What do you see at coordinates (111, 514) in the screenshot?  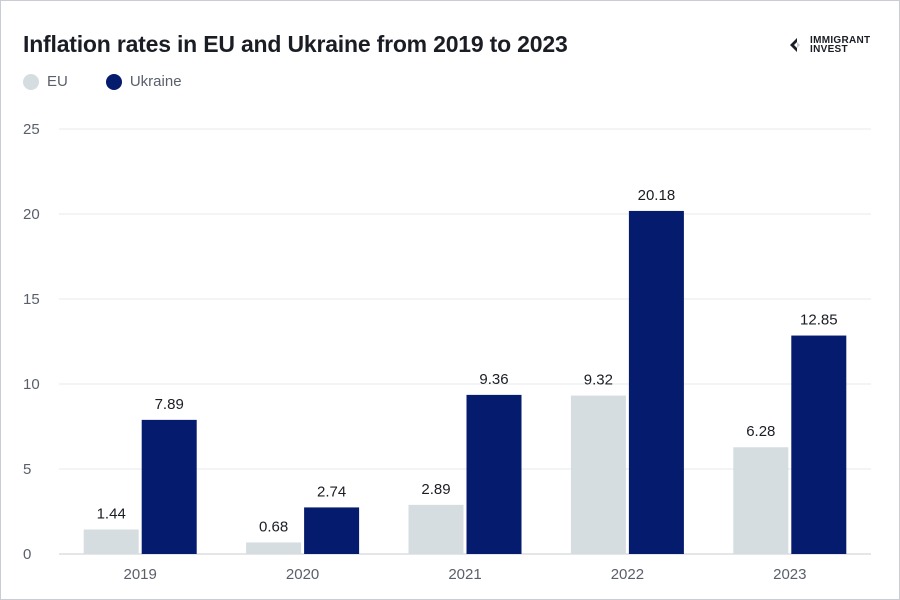 I see `data-label-eu: 1.44` at bounding box center [111, 514].